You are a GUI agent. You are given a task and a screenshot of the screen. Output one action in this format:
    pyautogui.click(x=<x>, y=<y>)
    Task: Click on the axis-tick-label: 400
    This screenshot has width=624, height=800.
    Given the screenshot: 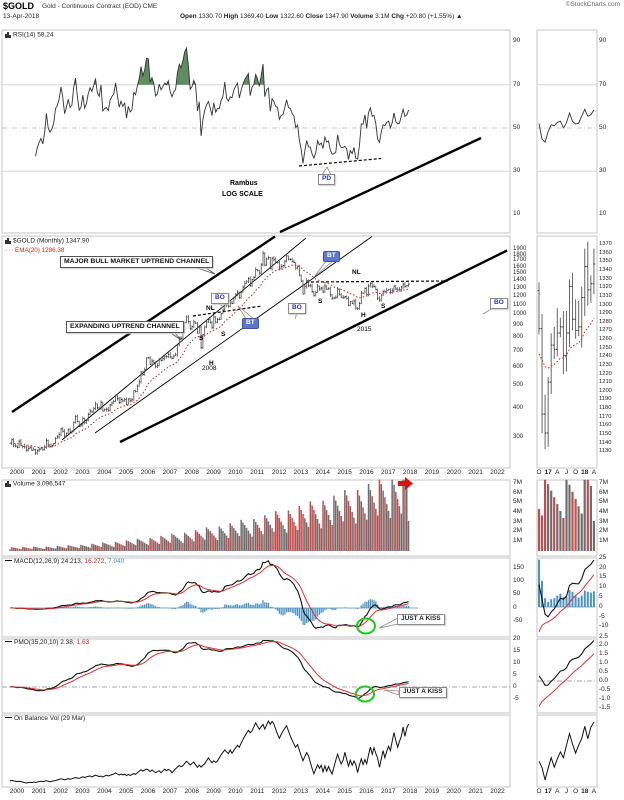 What is the action you would take?
    pyautogui.click(x=518, y=407)
    